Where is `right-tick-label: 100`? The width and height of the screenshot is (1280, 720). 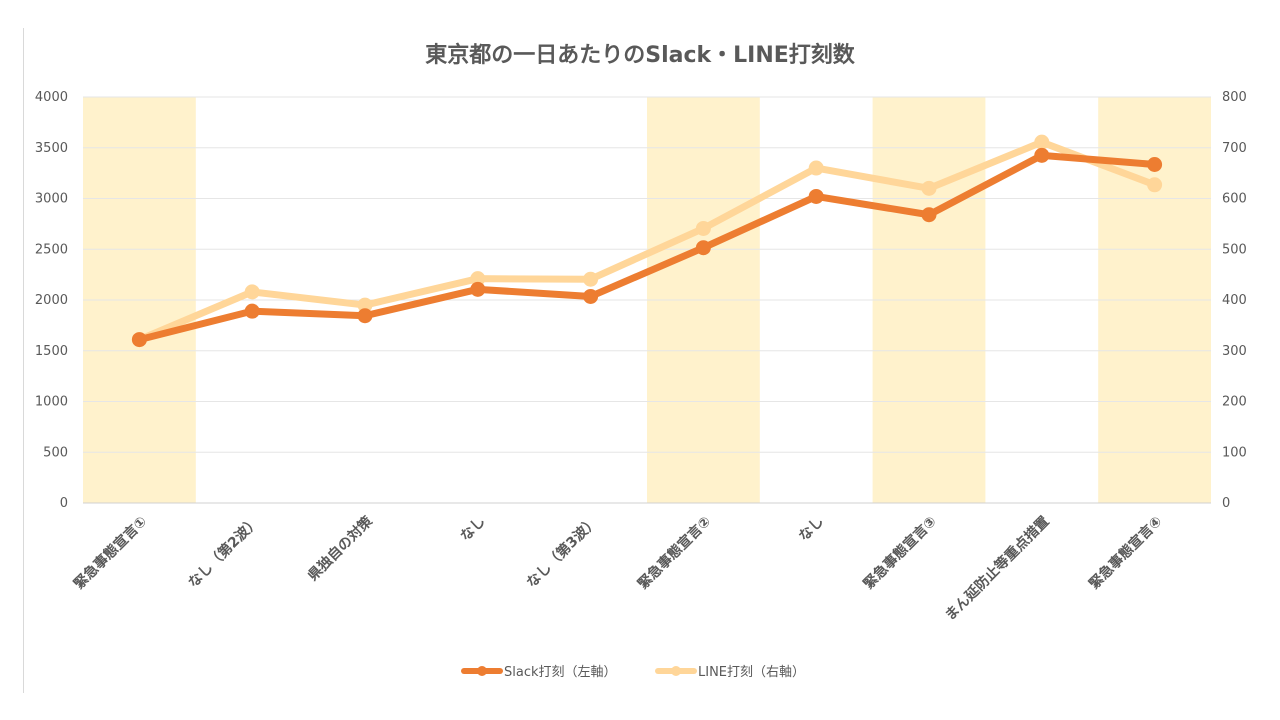
right-tick-label: 100 is located at coordinates (1234, 452).